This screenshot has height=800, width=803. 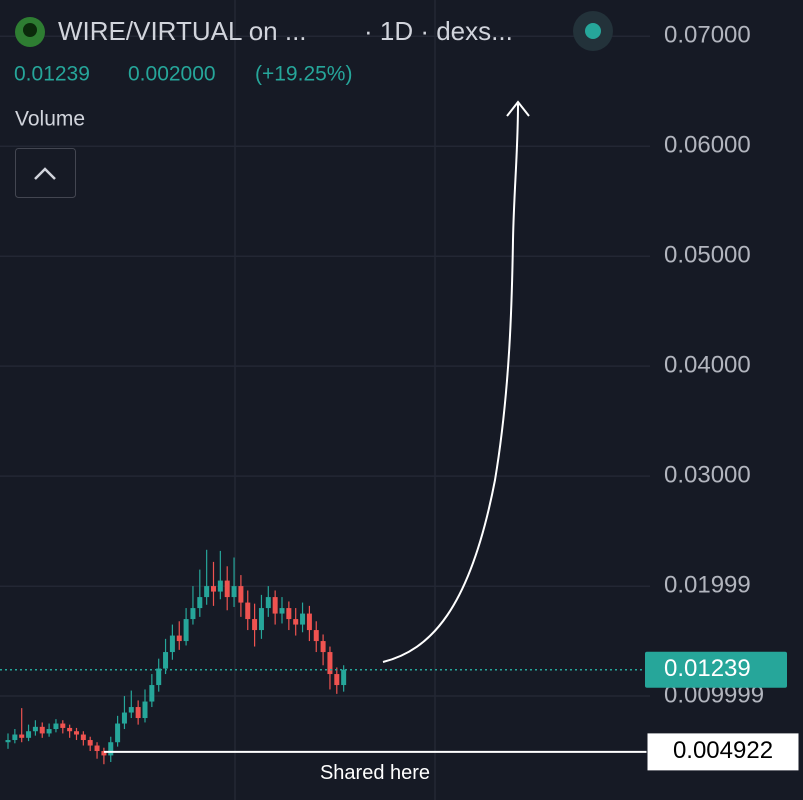 I want to click on y-tick-label: 0.04000, so click(x=707, y=365).